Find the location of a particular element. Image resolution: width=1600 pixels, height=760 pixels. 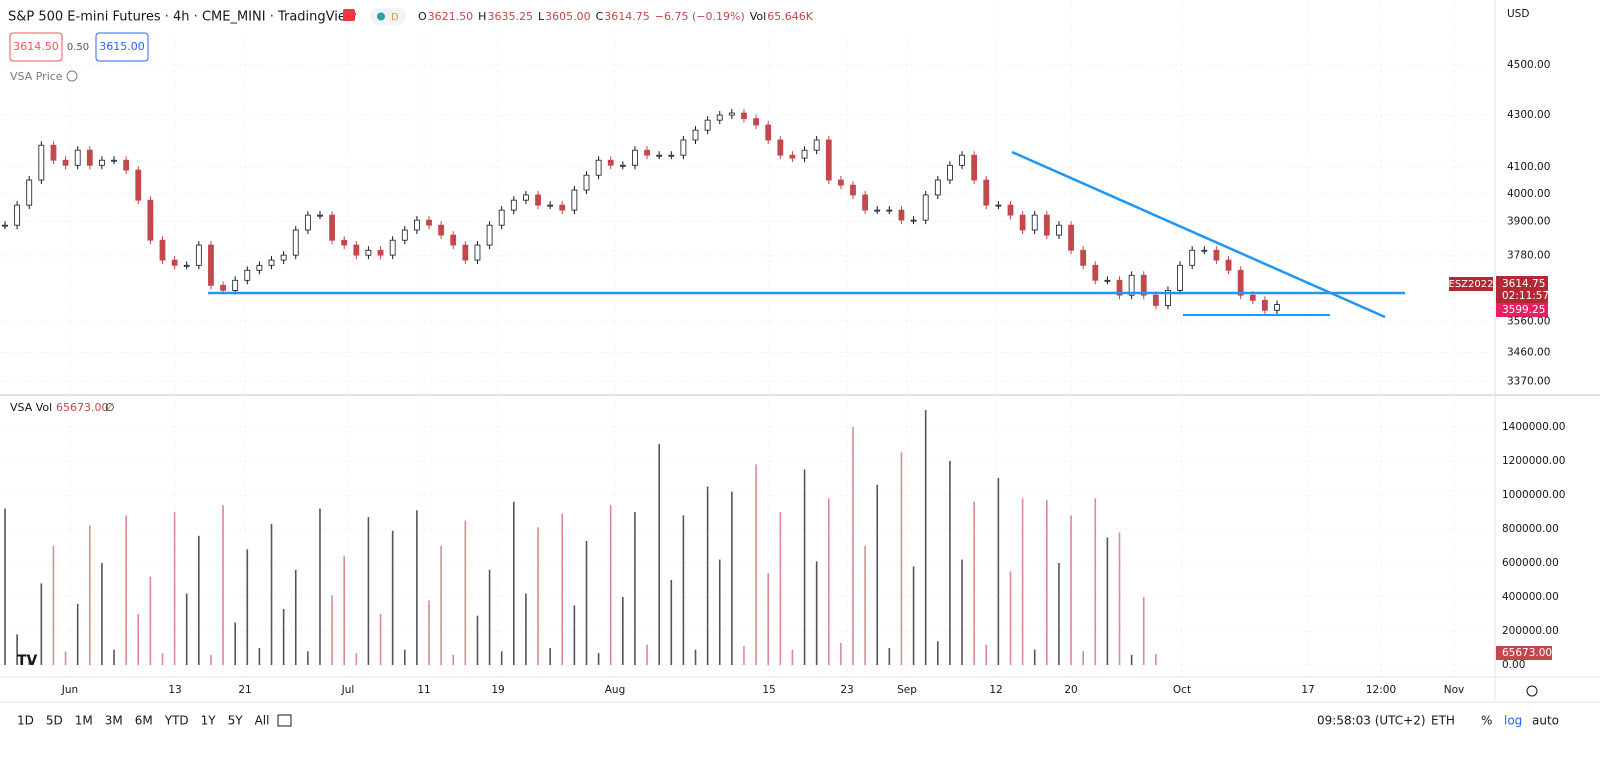

currency: USD is located at coordinates (1518, 14).